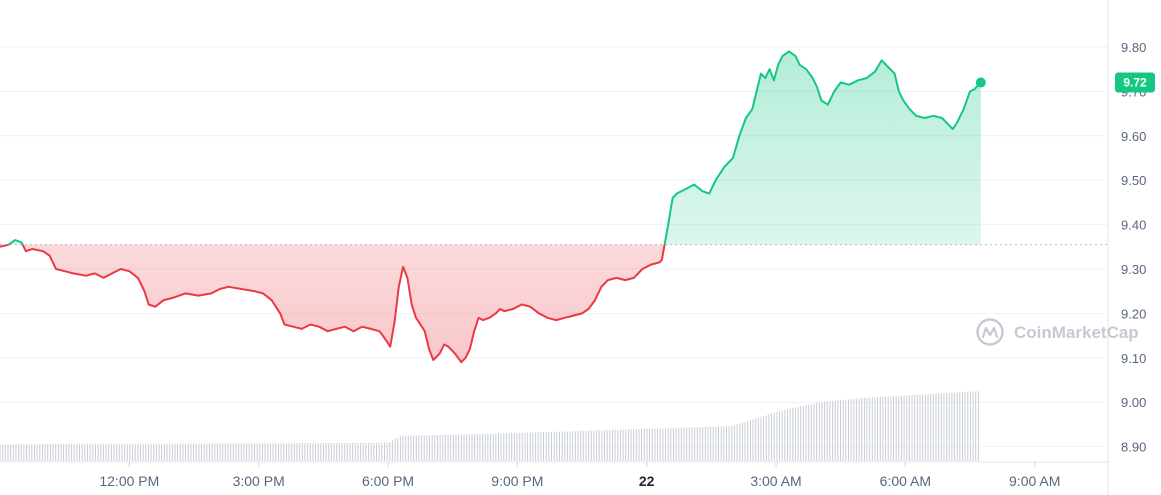 The width and height of the screenshot is (1161, 495). I want to click on y-tick-label: 9.60, so click(1133, 136).